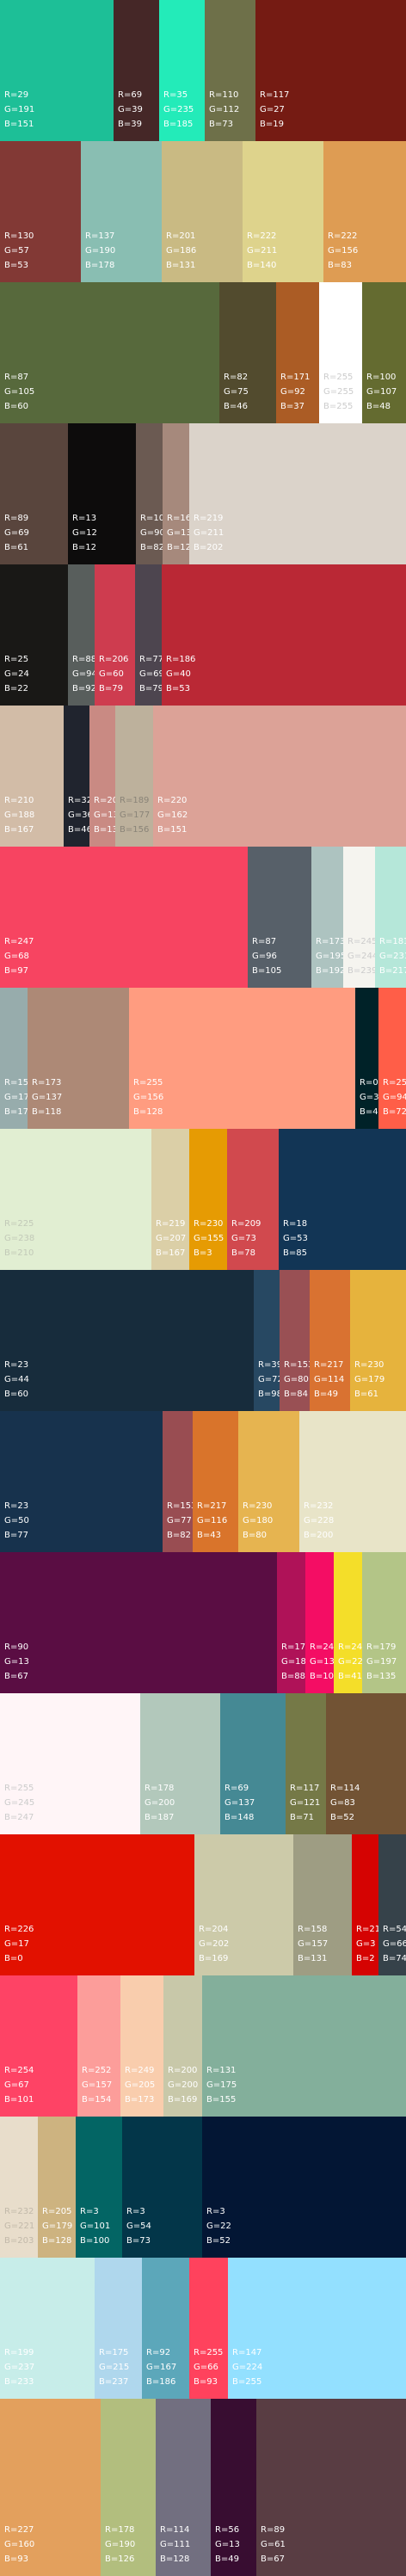  What do you see at coordinates (19, 2382) in the screenshot?
I see `rgb-b-value: B=233` at bounding box center [19, 2382].